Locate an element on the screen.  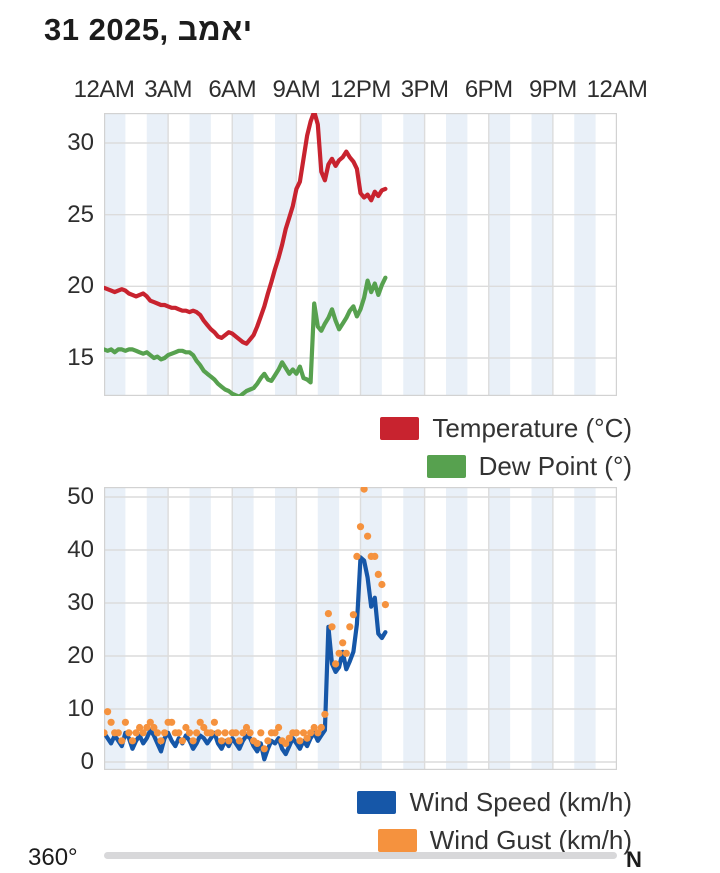
time-tick-label: 9AM is located at coordinates (296, 89).